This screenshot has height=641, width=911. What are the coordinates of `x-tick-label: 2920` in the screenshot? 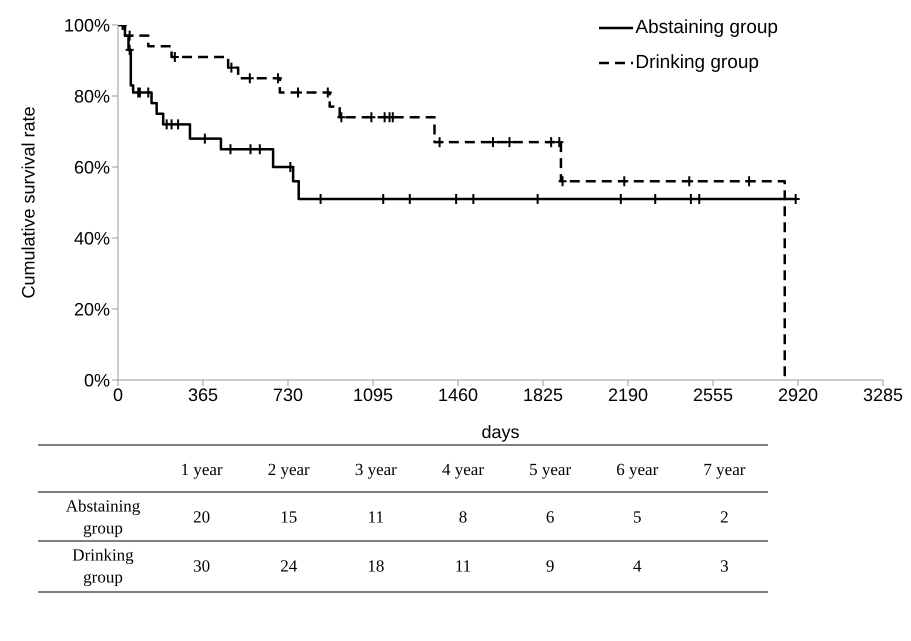 It's located at (798, 394).